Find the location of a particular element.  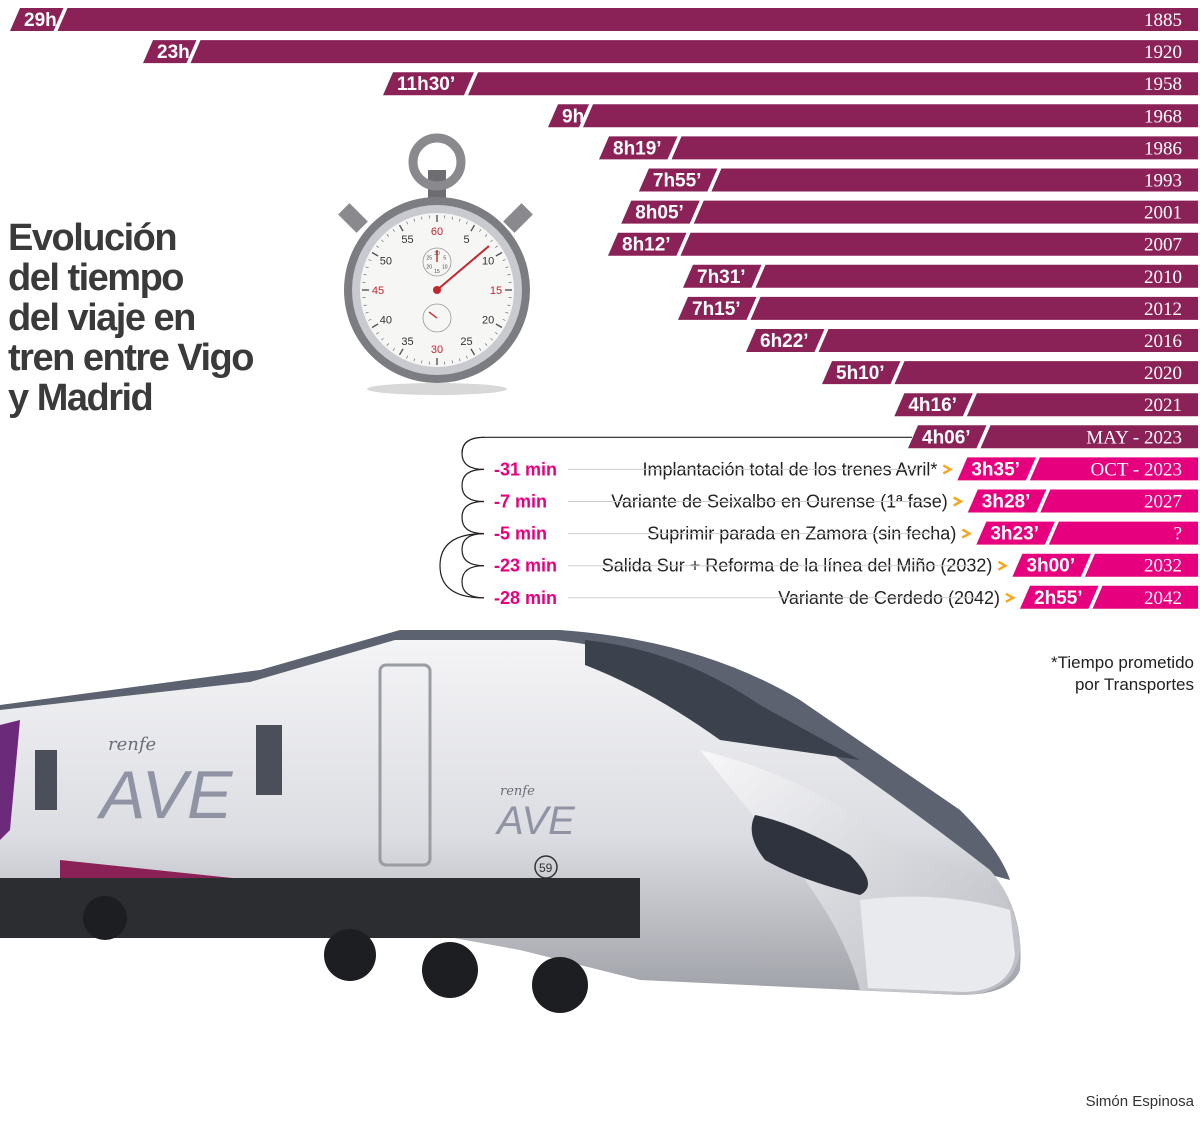

train-purple-v is located at coordinates (10, 780).